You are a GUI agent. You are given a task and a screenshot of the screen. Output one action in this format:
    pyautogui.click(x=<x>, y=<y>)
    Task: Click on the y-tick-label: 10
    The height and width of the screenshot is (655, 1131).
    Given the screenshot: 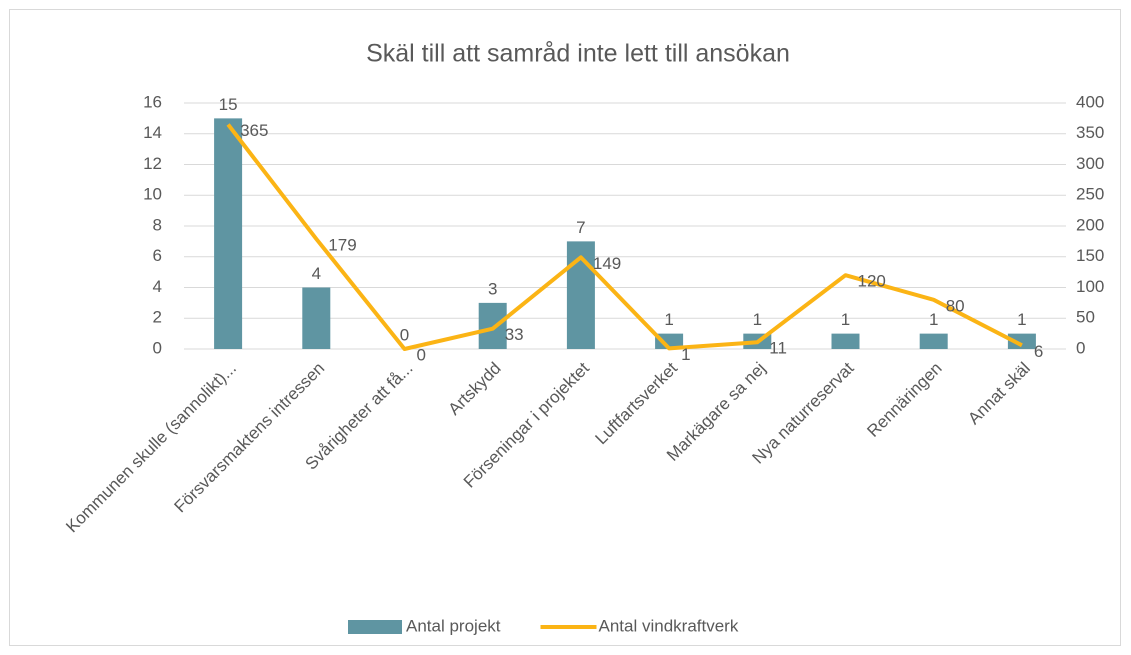 What is the action you would take?
    pyautogui.click(x=152, y=194)
    